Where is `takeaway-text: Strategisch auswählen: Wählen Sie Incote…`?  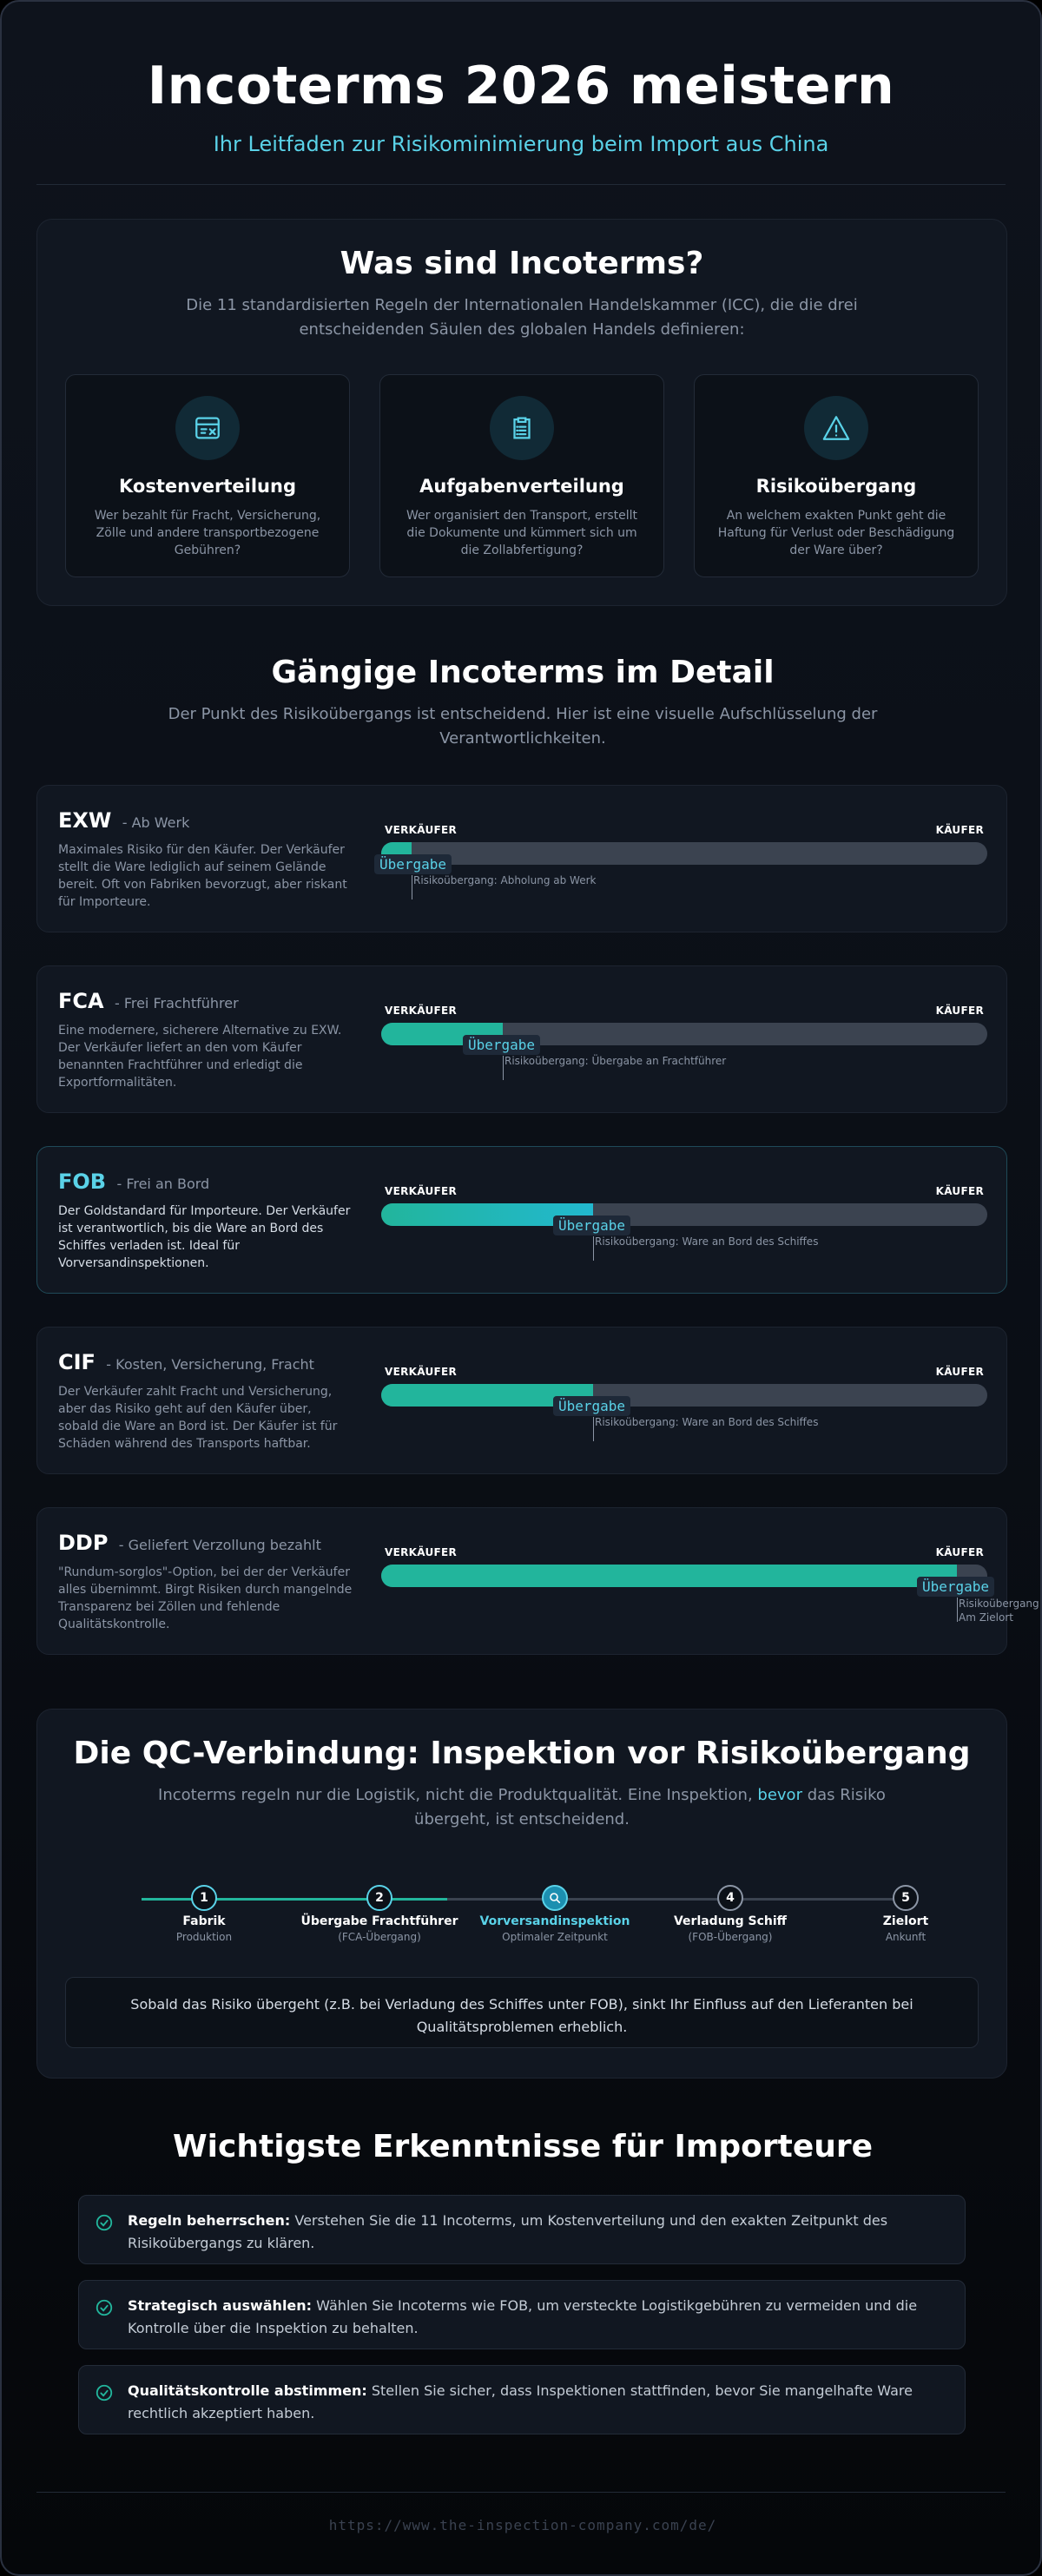 takeaway-text: Strategisch auswählen: Wählen Sie Incote… is located at coordinates (533, 2317).